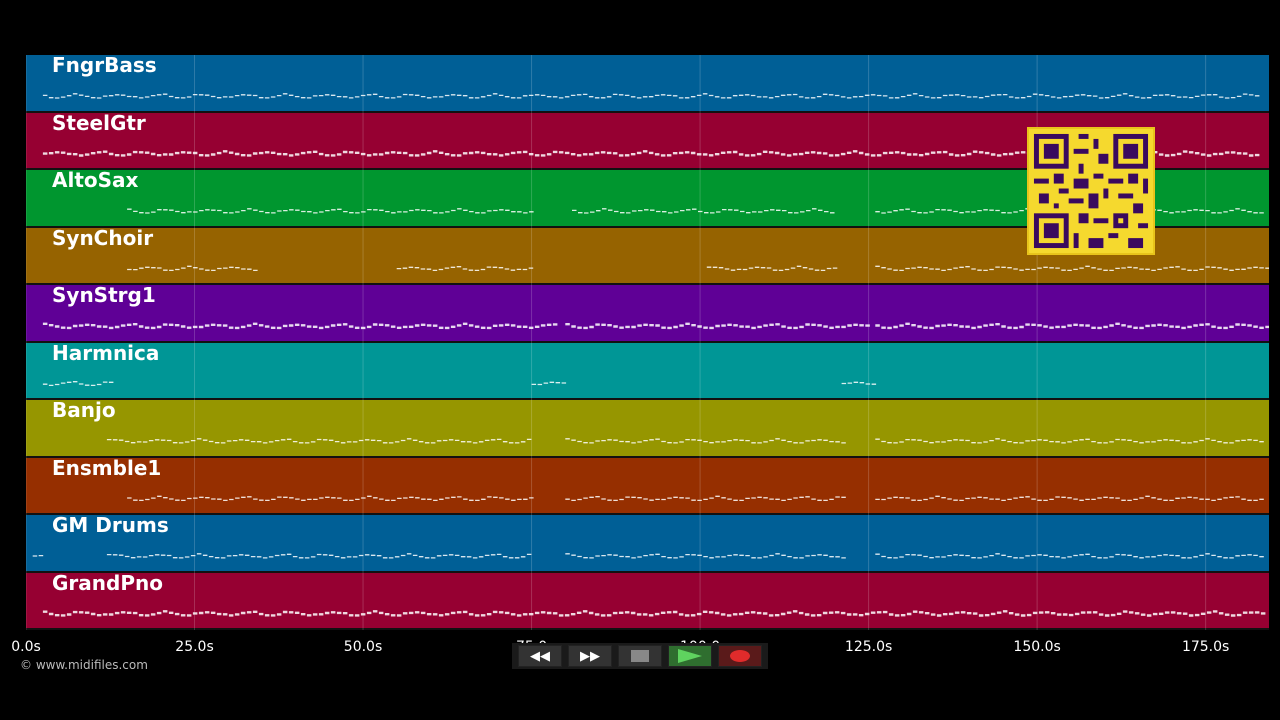 The width and height of the screenshot is (1280, 720). What do you see at coordinates (363, 647) in the screenshot?
I see `time-tick-label: 50.0s` at bounding box center [363, 647].